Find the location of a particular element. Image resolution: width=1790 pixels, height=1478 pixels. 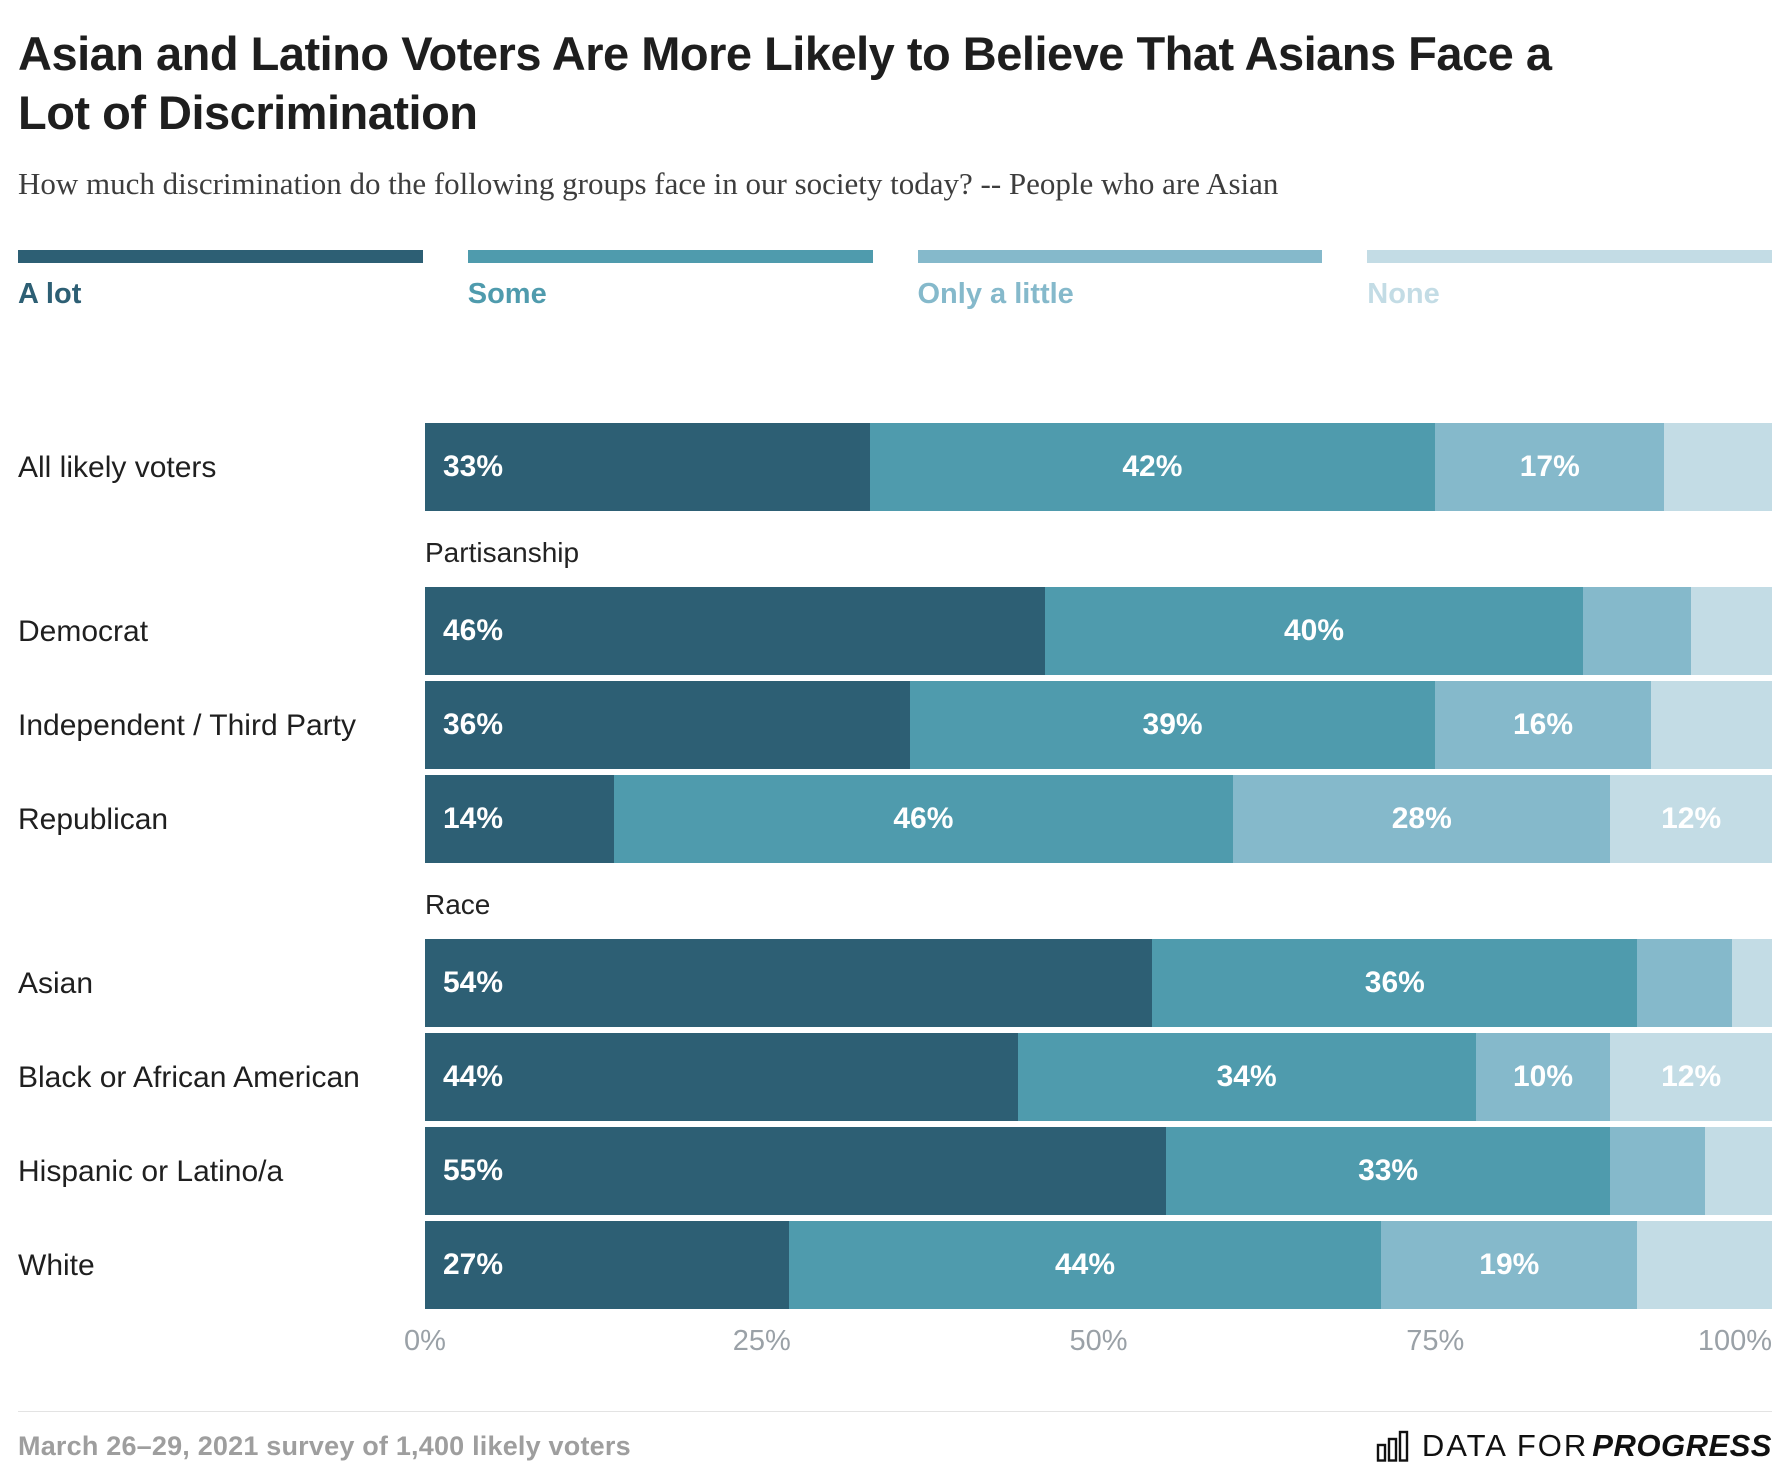

chart-row-asian: Asian 54% 36% is located at coordinates (895, 983).